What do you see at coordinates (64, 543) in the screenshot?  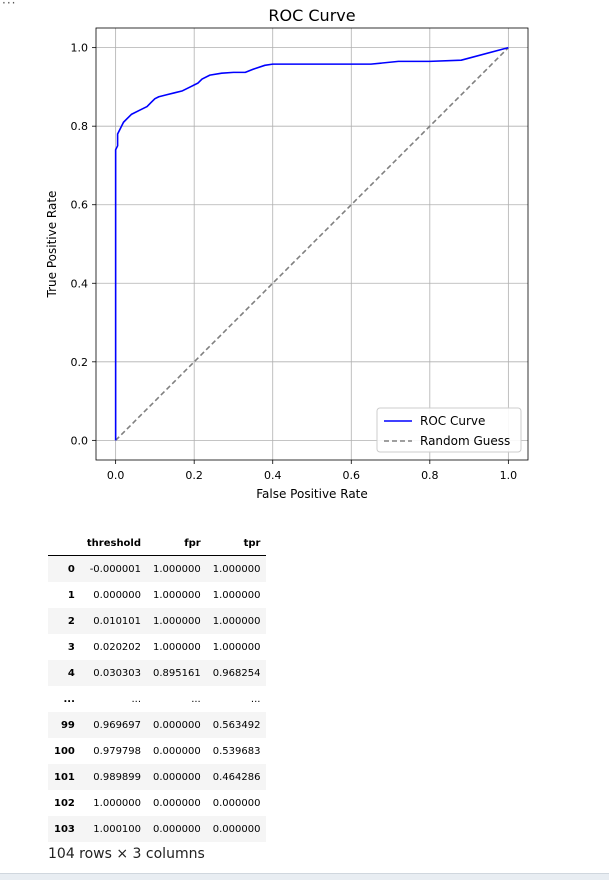 I see `index-header` at bounding box center [64, 543].